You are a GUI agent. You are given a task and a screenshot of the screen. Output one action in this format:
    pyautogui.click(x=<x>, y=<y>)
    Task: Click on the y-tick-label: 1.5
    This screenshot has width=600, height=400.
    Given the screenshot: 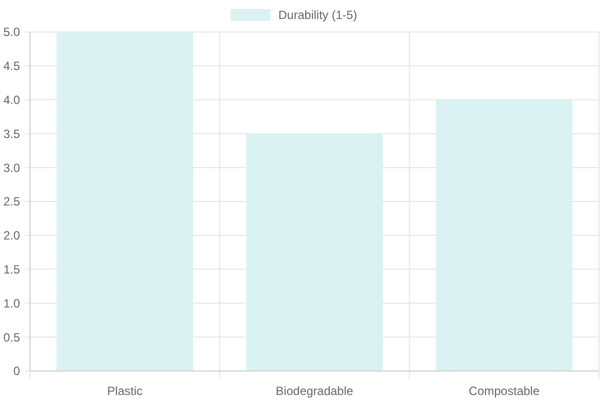 What is the action you would take?
    pyautogui.click(x=11, y=269)
    